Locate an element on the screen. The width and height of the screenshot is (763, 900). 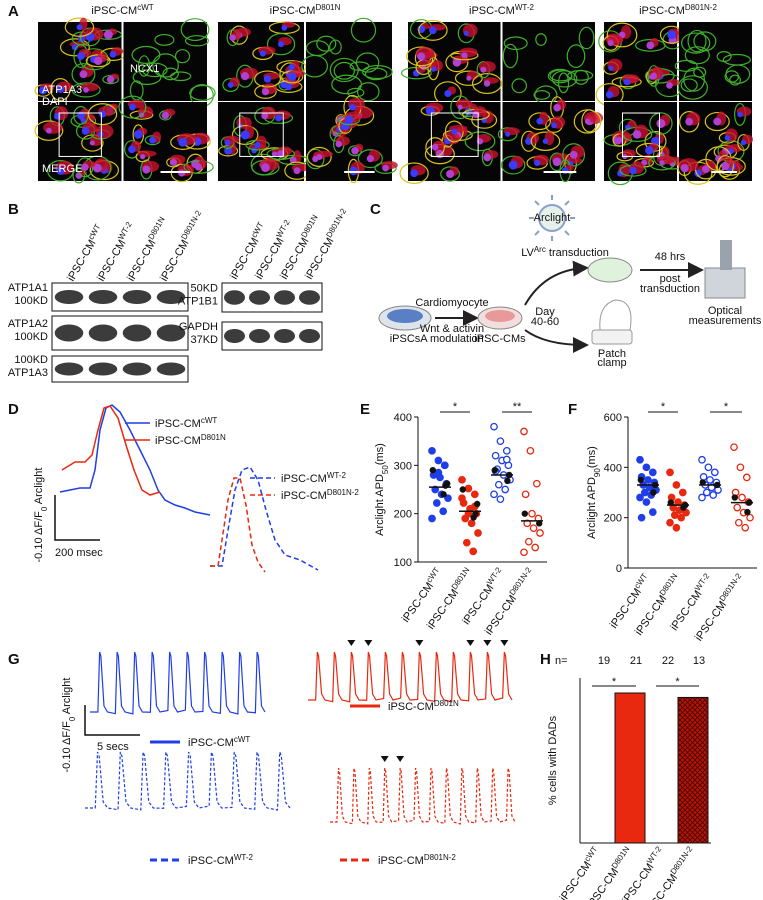
text-part: cWT is located at coordinates (257, 229).